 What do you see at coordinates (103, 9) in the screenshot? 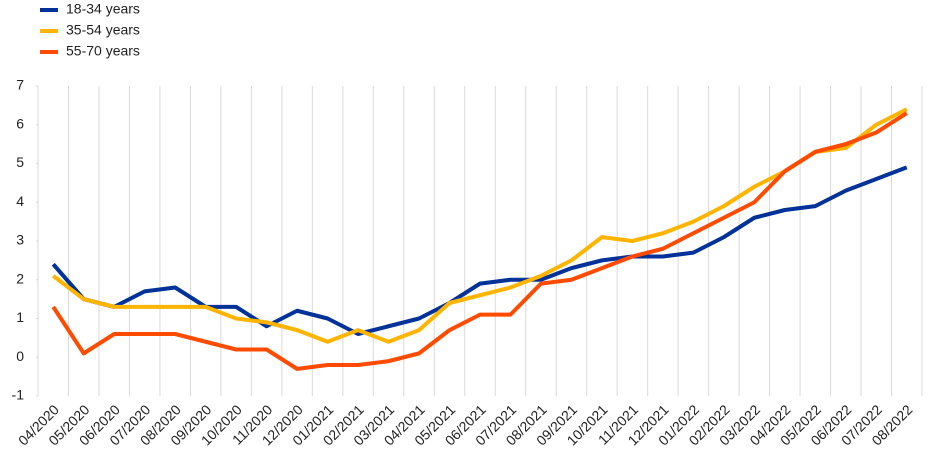
I see `legend-label: 18-34 years` at bounding box center [103, 9].